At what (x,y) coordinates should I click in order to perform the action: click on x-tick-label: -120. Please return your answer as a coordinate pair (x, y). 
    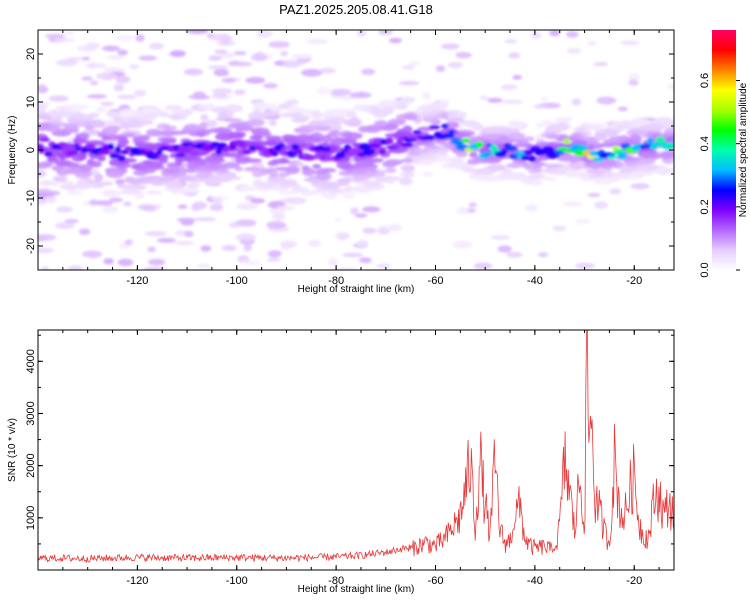
    Looking at the image, I should click on (137, 281).